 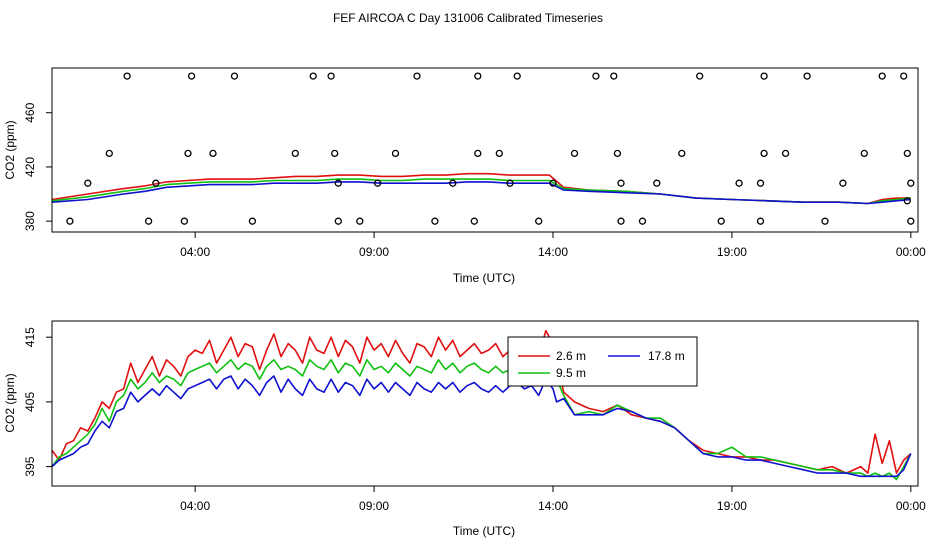 I want to click on top-x-tick-label: 09:00, so click(x=374, y=252).